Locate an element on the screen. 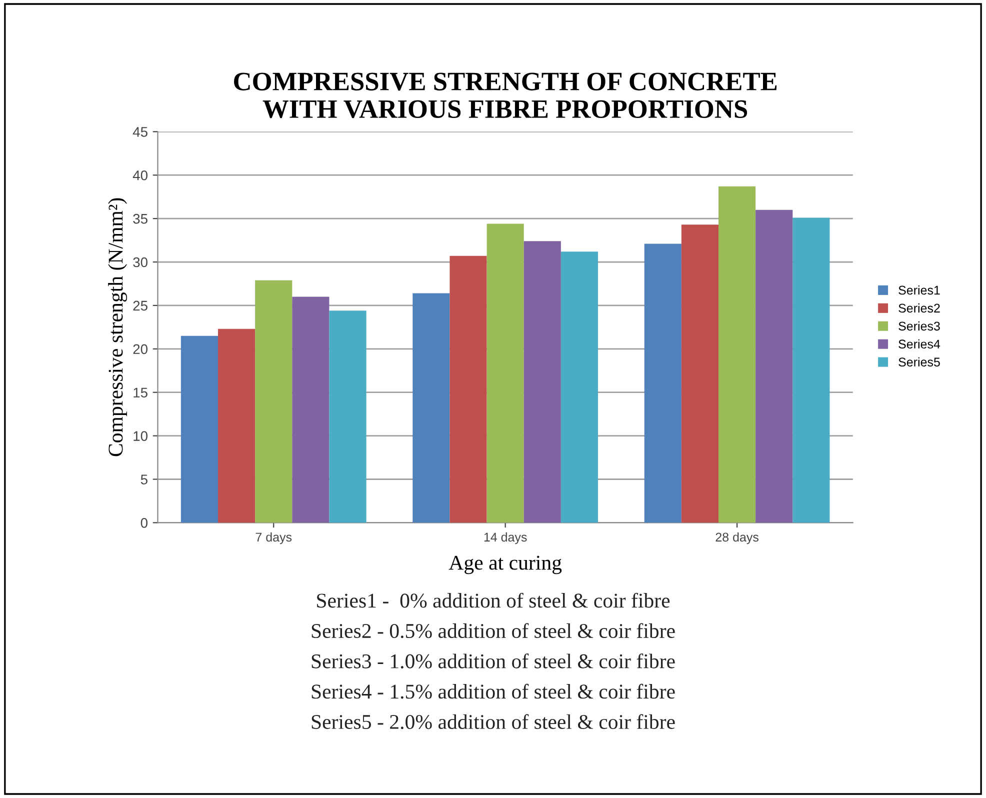 The width and height of the screenshot is (986, 798). y-tick-label: 15 is located at coordinates (141, 393).